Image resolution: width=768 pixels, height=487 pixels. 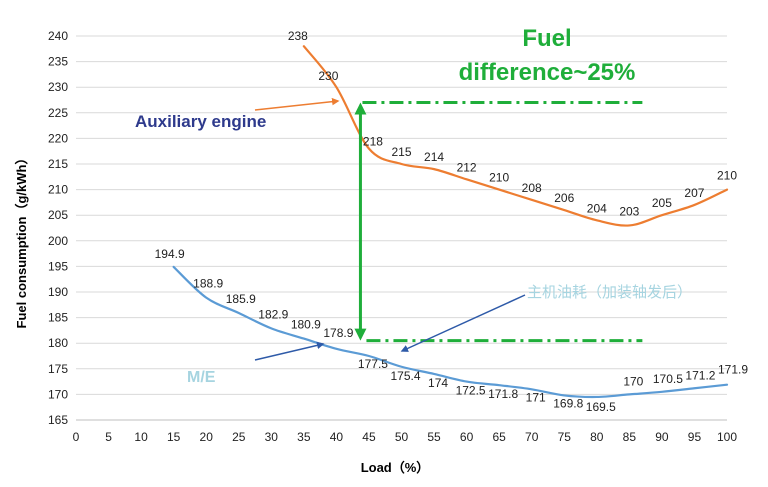 I want to click on x-tick-label: 35, so click(x=304, y=437).